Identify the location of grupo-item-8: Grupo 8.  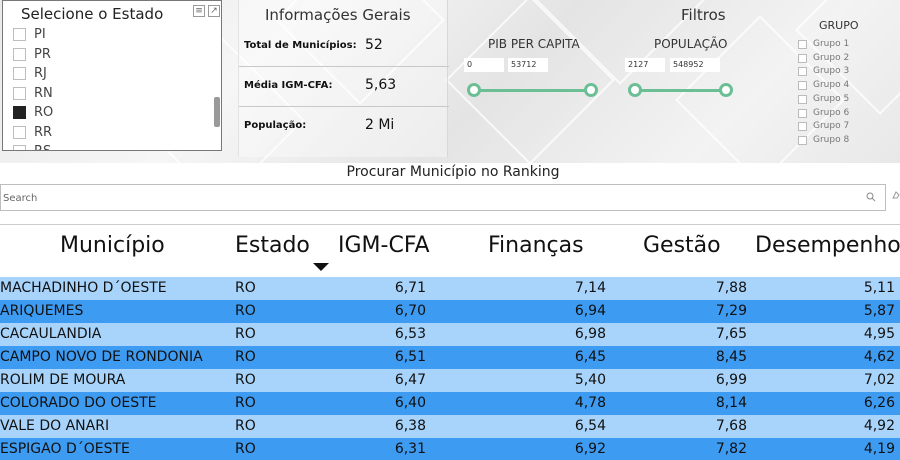
(823, 140).